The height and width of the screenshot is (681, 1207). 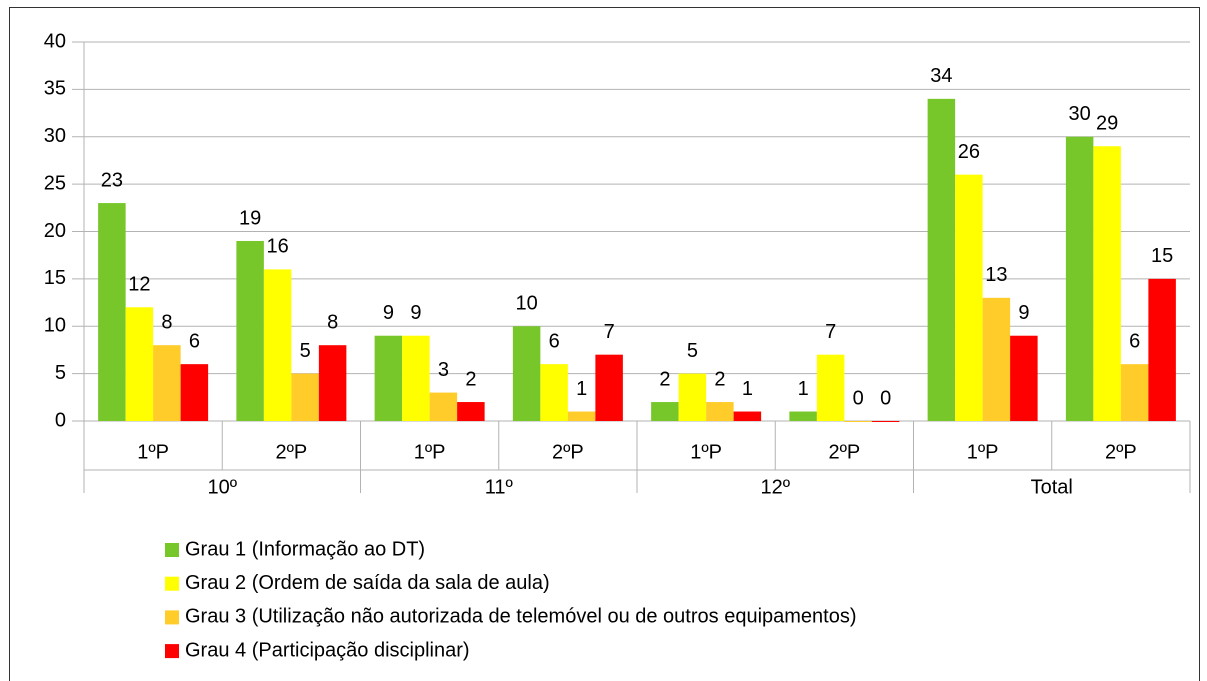 What do you see at coordinates (55, 326) in the screenshot?
I see `y-tick-label: 10` at bounding box center [55, 326].